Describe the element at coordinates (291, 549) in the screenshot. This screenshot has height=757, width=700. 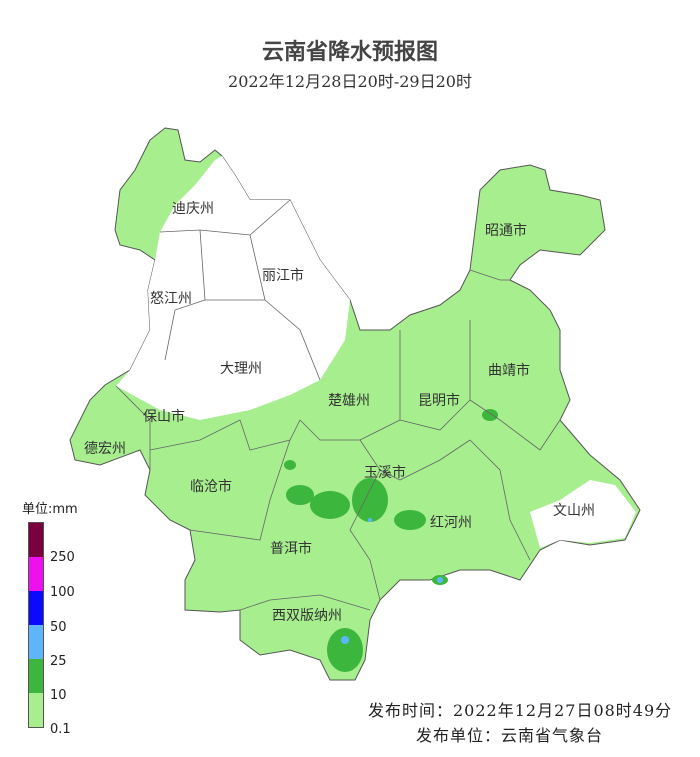
I see `region-label: 普洱市` at that location.